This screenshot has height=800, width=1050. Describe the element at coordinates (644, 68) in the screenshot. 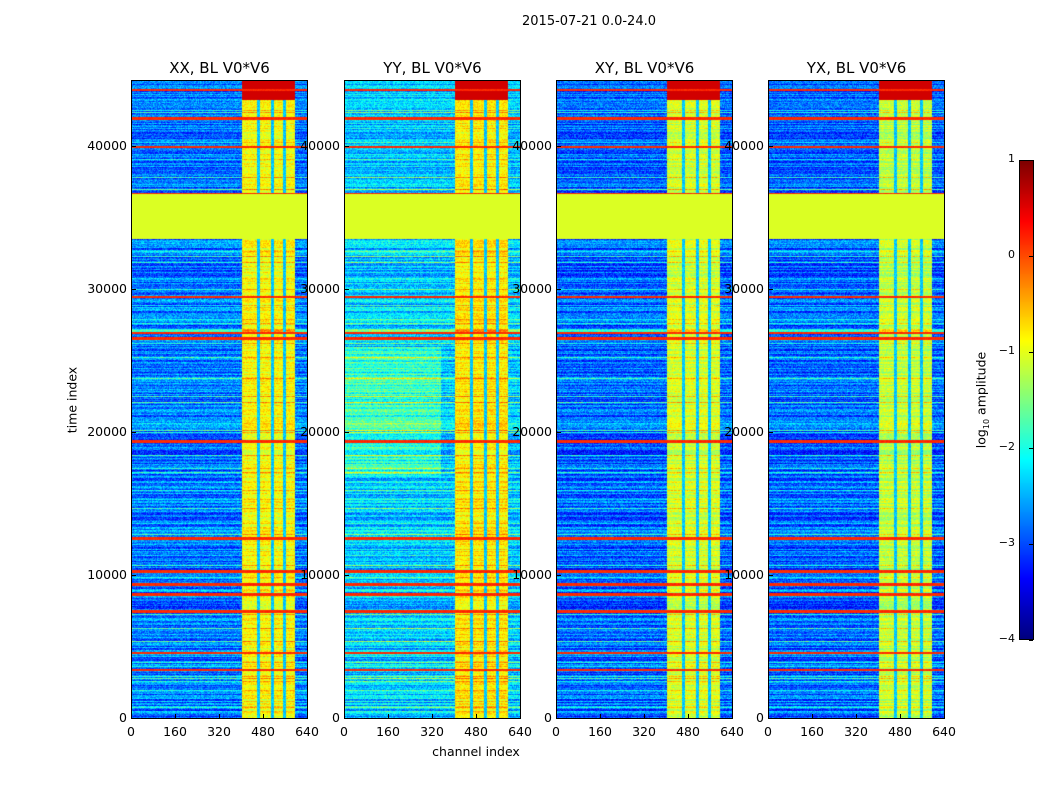

I see `panel-title: XY, BL V0*V6` at that location.